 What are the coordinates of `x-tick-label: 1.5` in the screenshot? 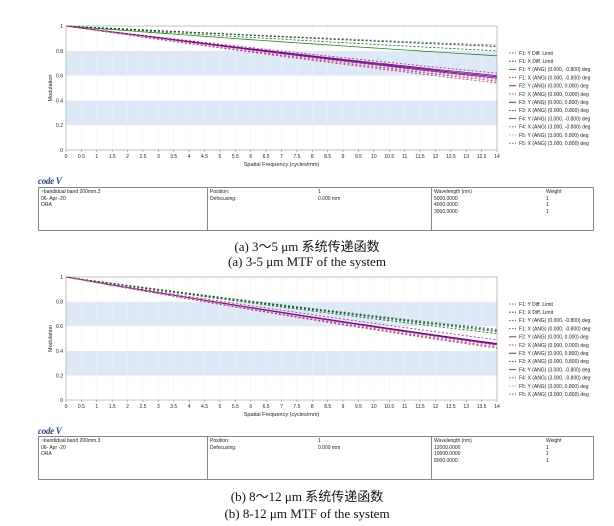 It's located at (112, 407).